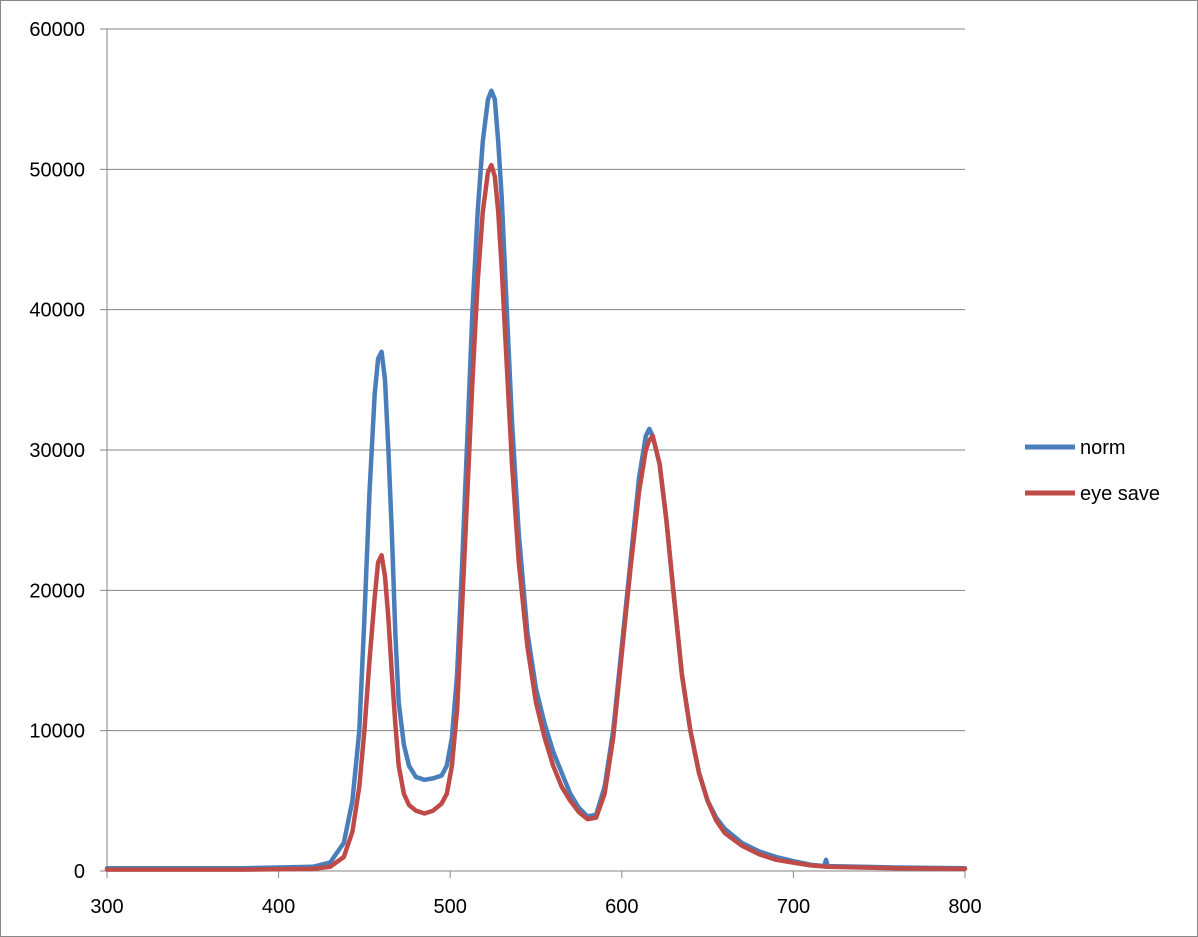 Image resolution: width=1198 pixels, height=937 pixels. What do you see at coordinates (1120, 494) in the screenshot?
I see `legend-label: eye save` at bounding box center [1120, 494].